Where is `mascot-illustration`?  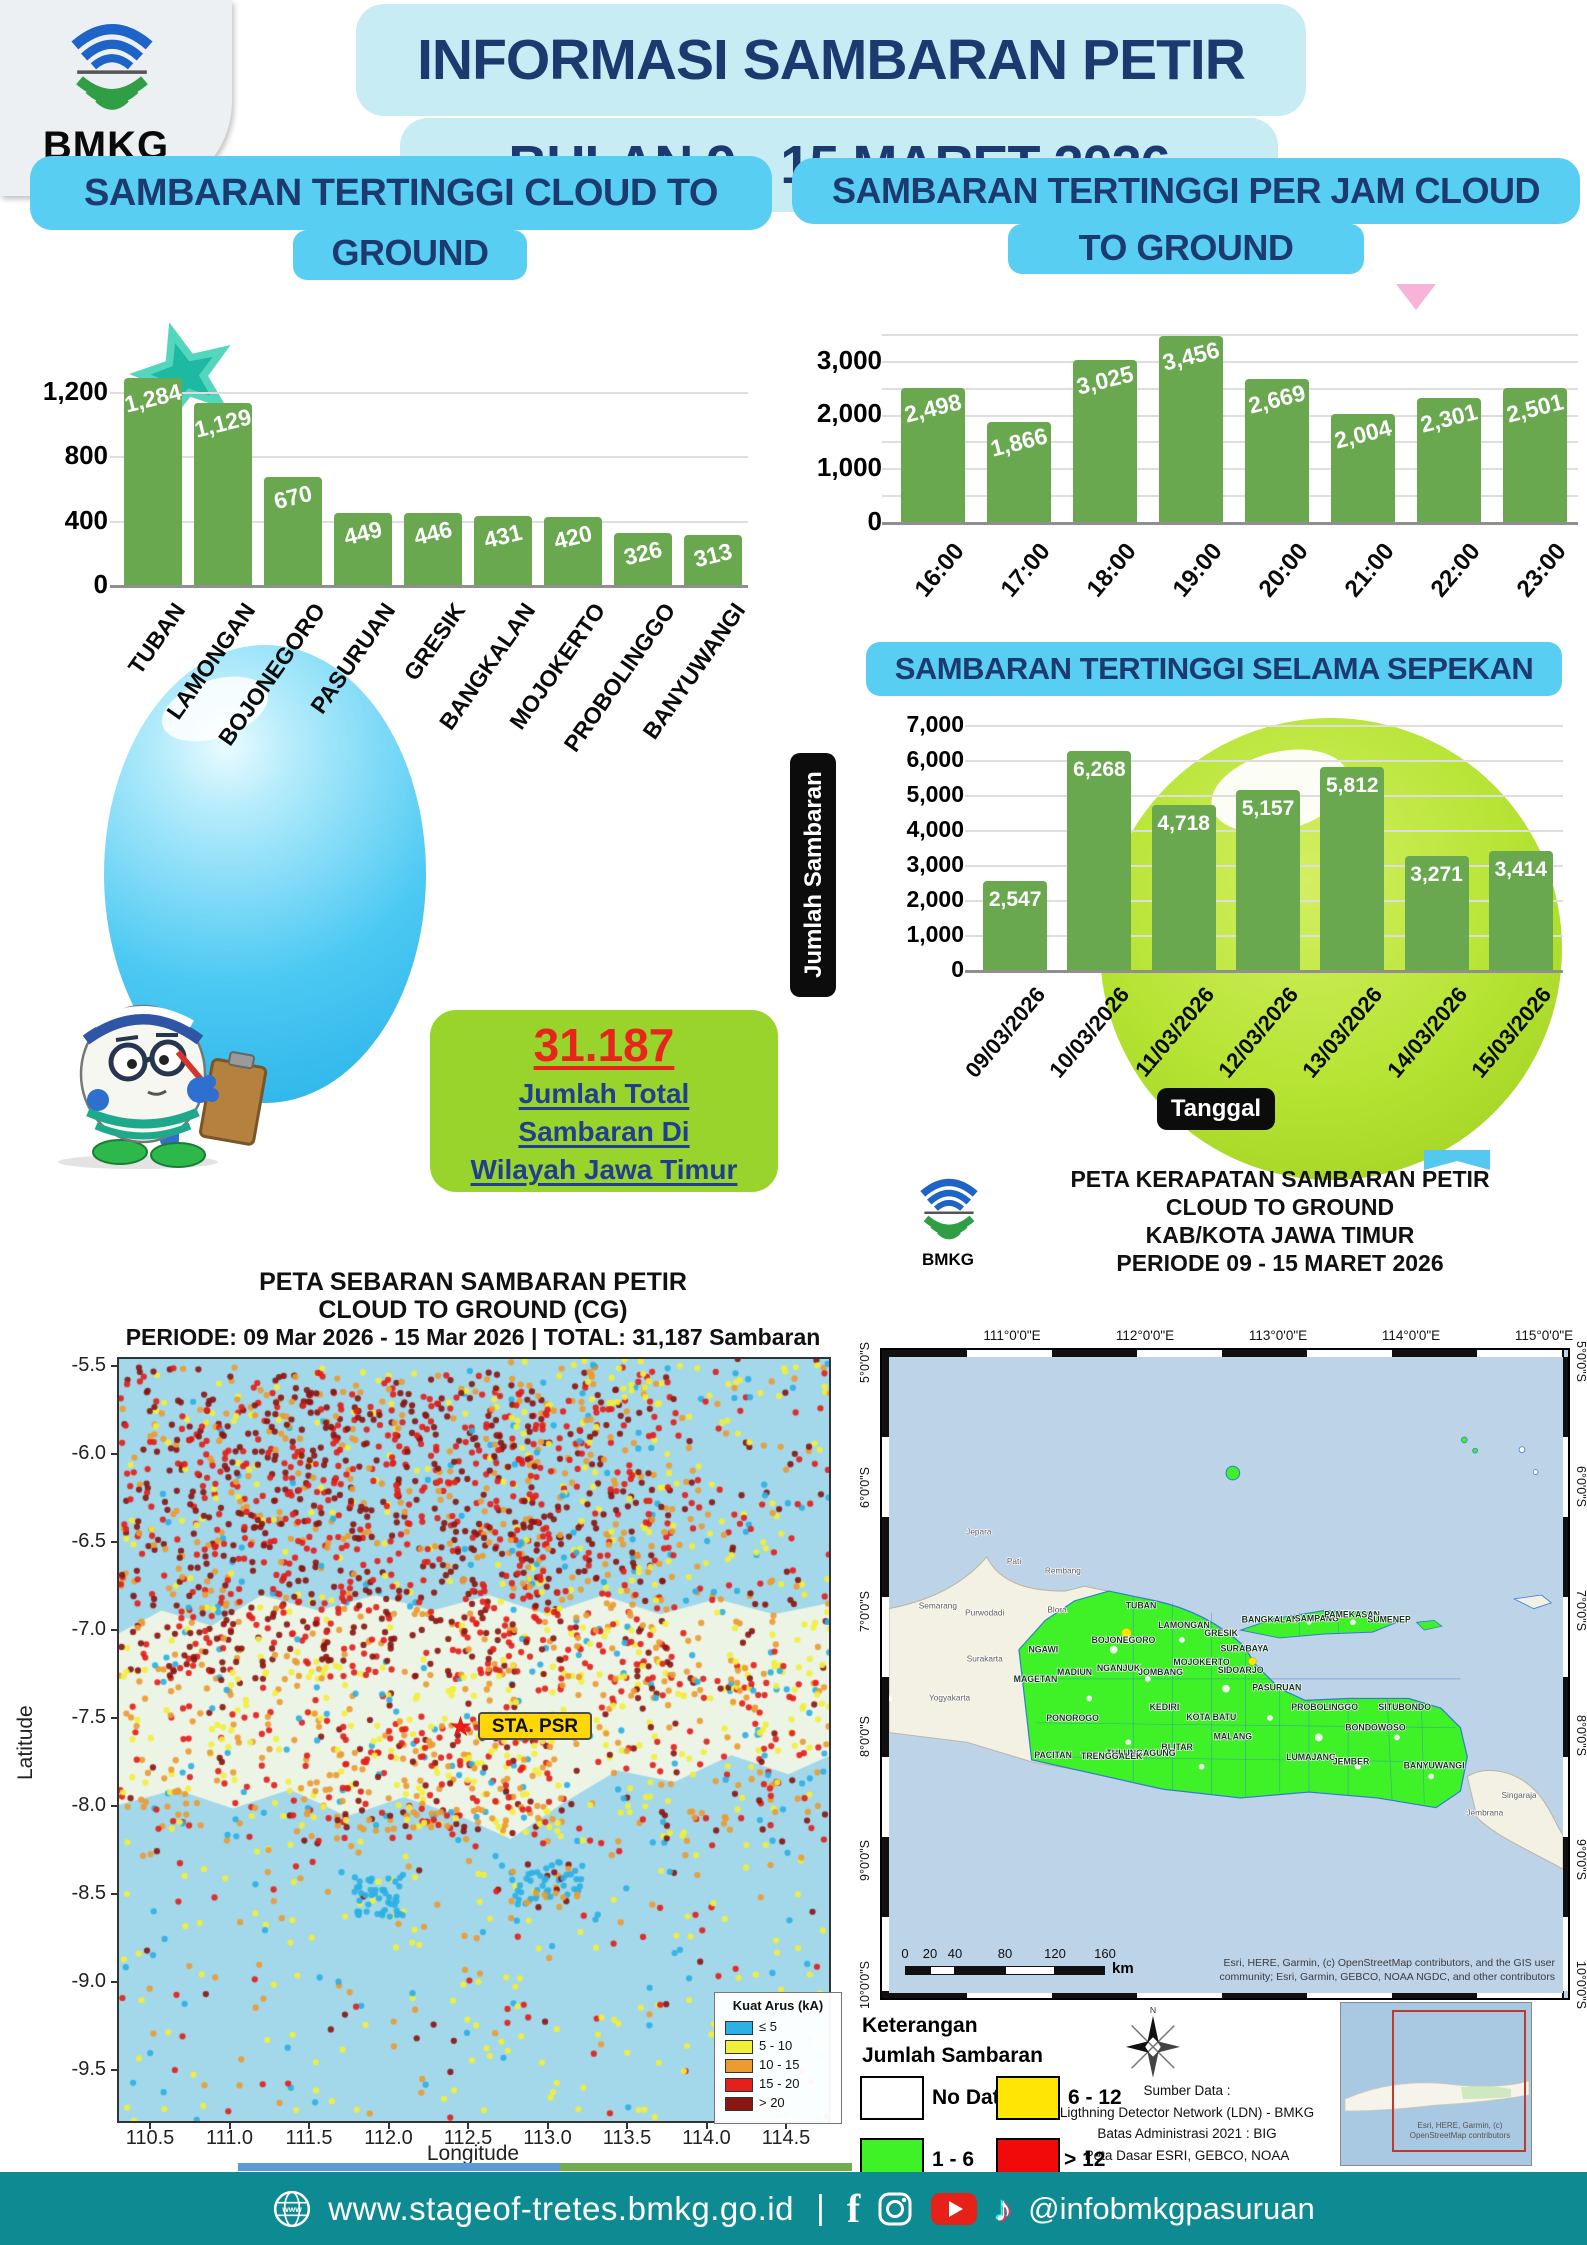
mascot-illustration is located at coordinates (163, 1086).